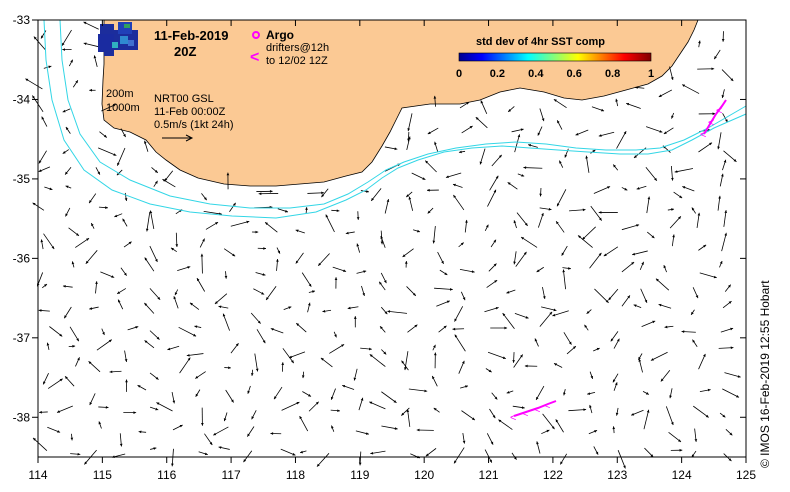 The height and width of the screenshot is (492, 790). I want to click on y-tick-label: -33, so click(22, 20).